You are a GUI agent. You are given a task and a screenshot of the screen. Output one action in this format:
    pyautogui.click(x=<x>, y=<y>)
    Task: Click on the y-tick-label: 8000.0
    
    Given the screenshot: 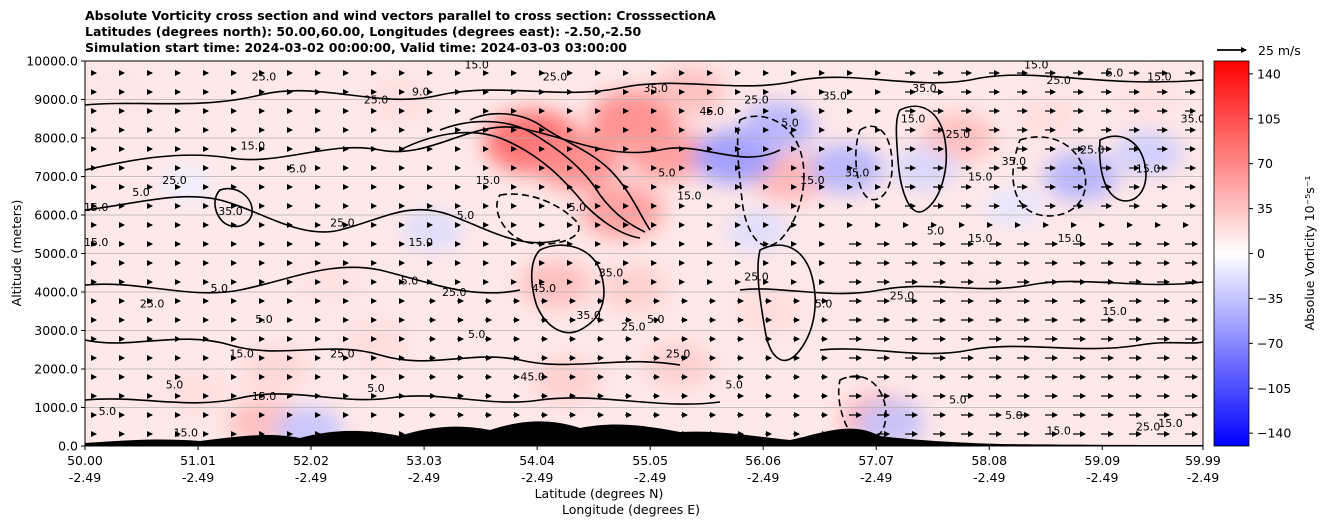 What is the action you would take?
    pyautogui.click(x=56, y=138)
    